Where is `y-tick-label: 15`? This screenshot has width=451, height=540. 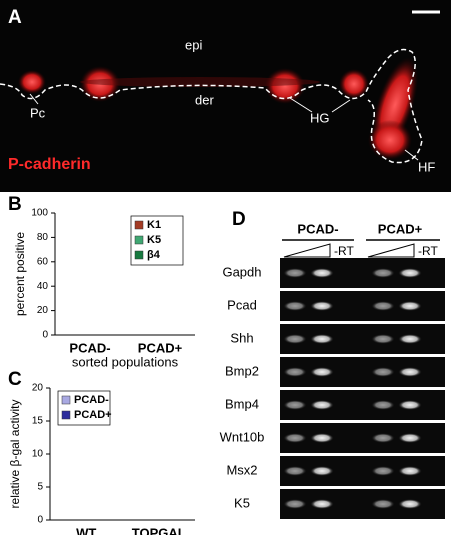 y-tick-label: 15 is located at coordinates (38, 421).